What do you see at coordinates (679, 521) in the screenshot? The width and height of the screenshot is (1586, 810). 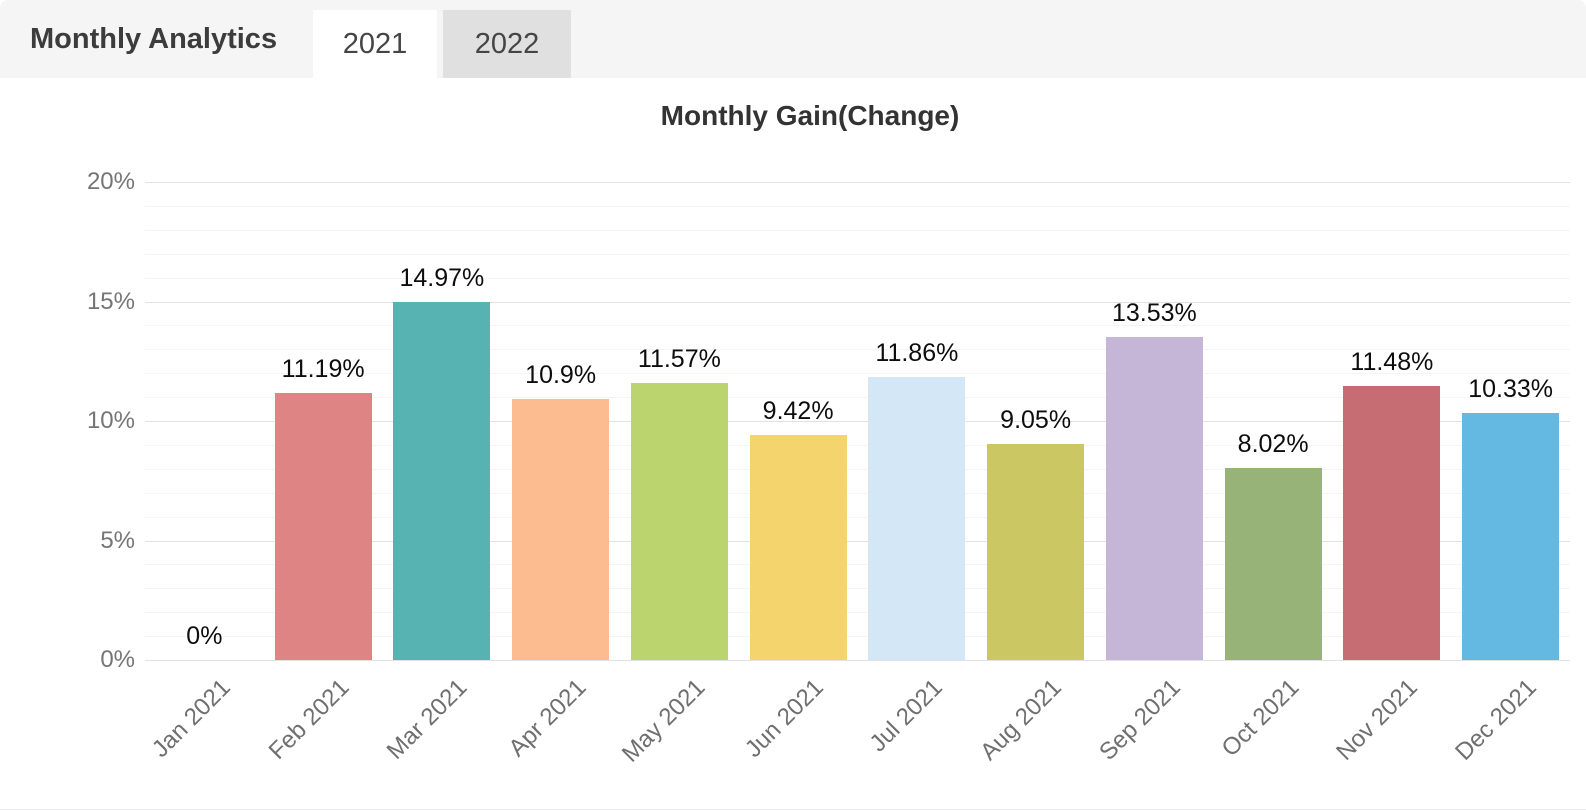 I see `bar-may-2021` at bounding box center [679, 521].